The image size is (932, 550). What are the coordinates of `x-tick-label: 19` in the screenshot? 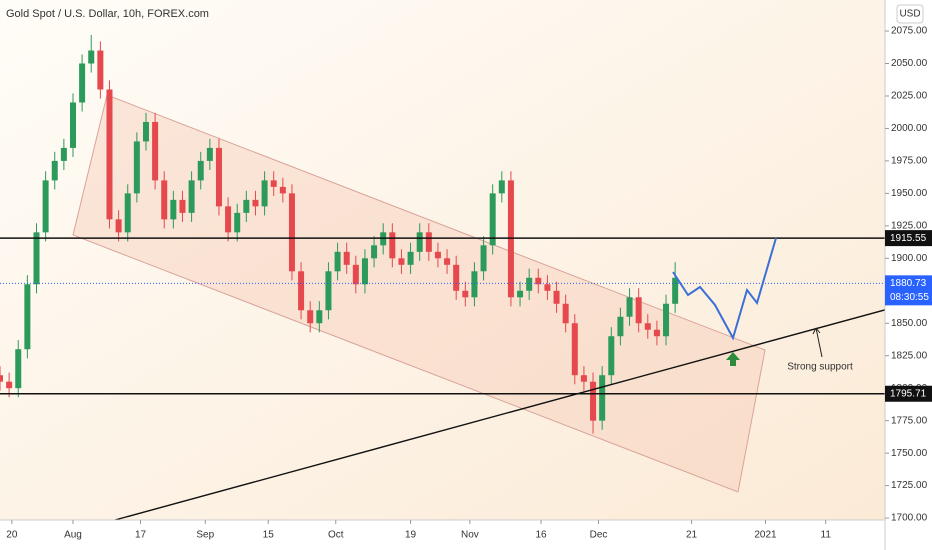 It's located at (411, 535).